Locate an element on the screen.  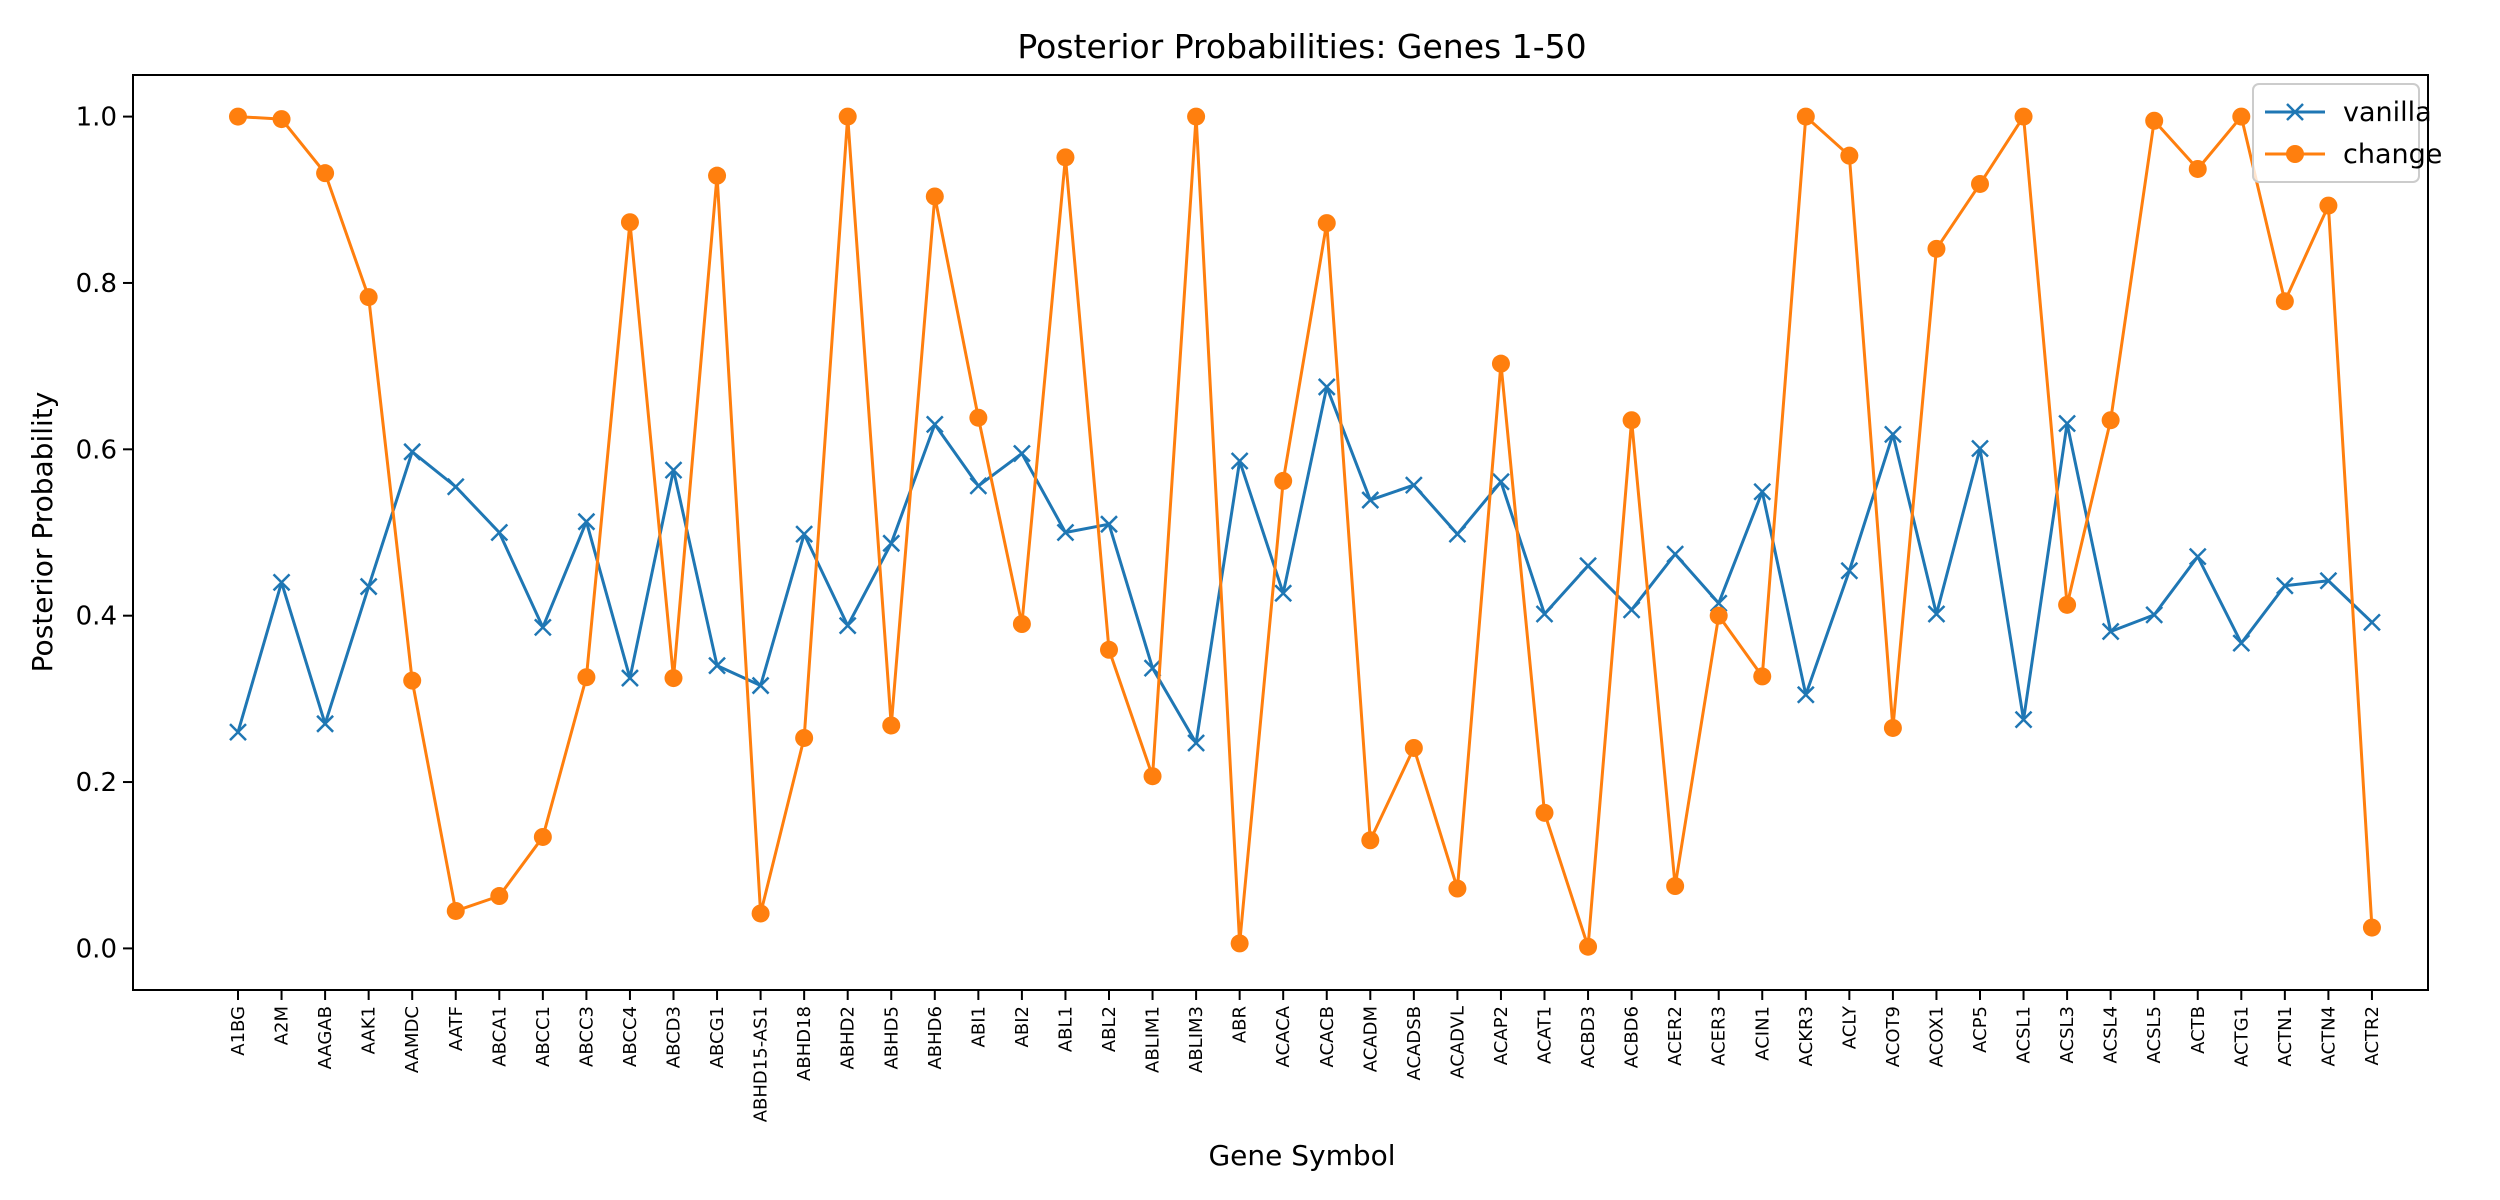
x-tick-label: ACADM is located at coordinates (1370, 1039).